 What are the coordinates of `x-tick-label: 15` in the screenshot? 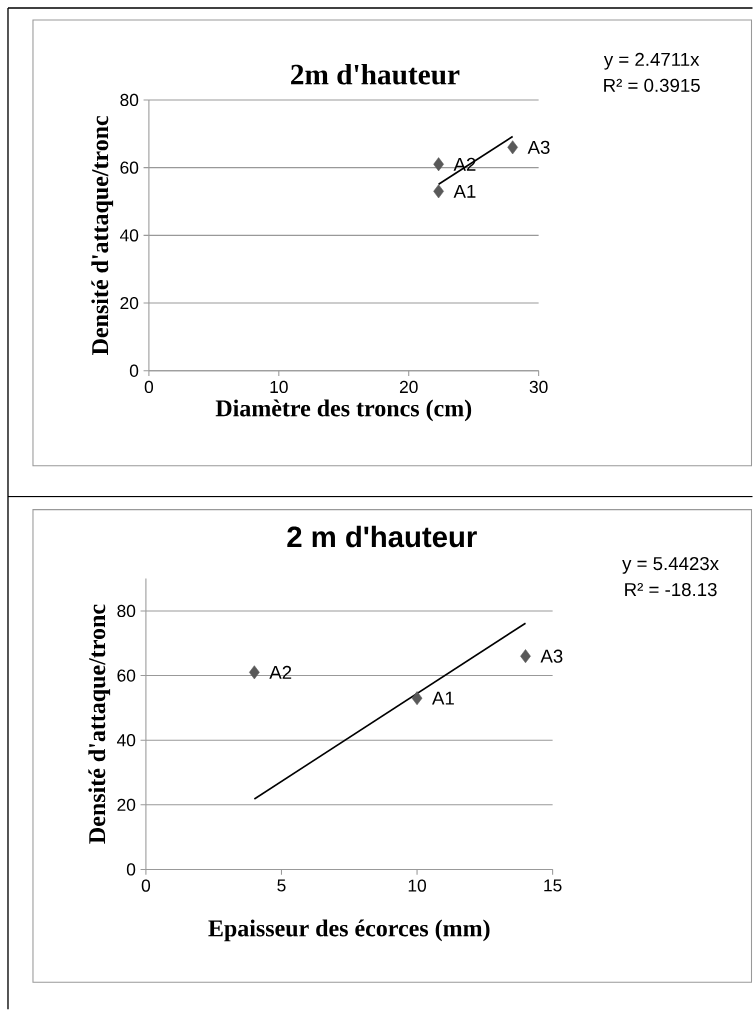 It's located at (553, 885).